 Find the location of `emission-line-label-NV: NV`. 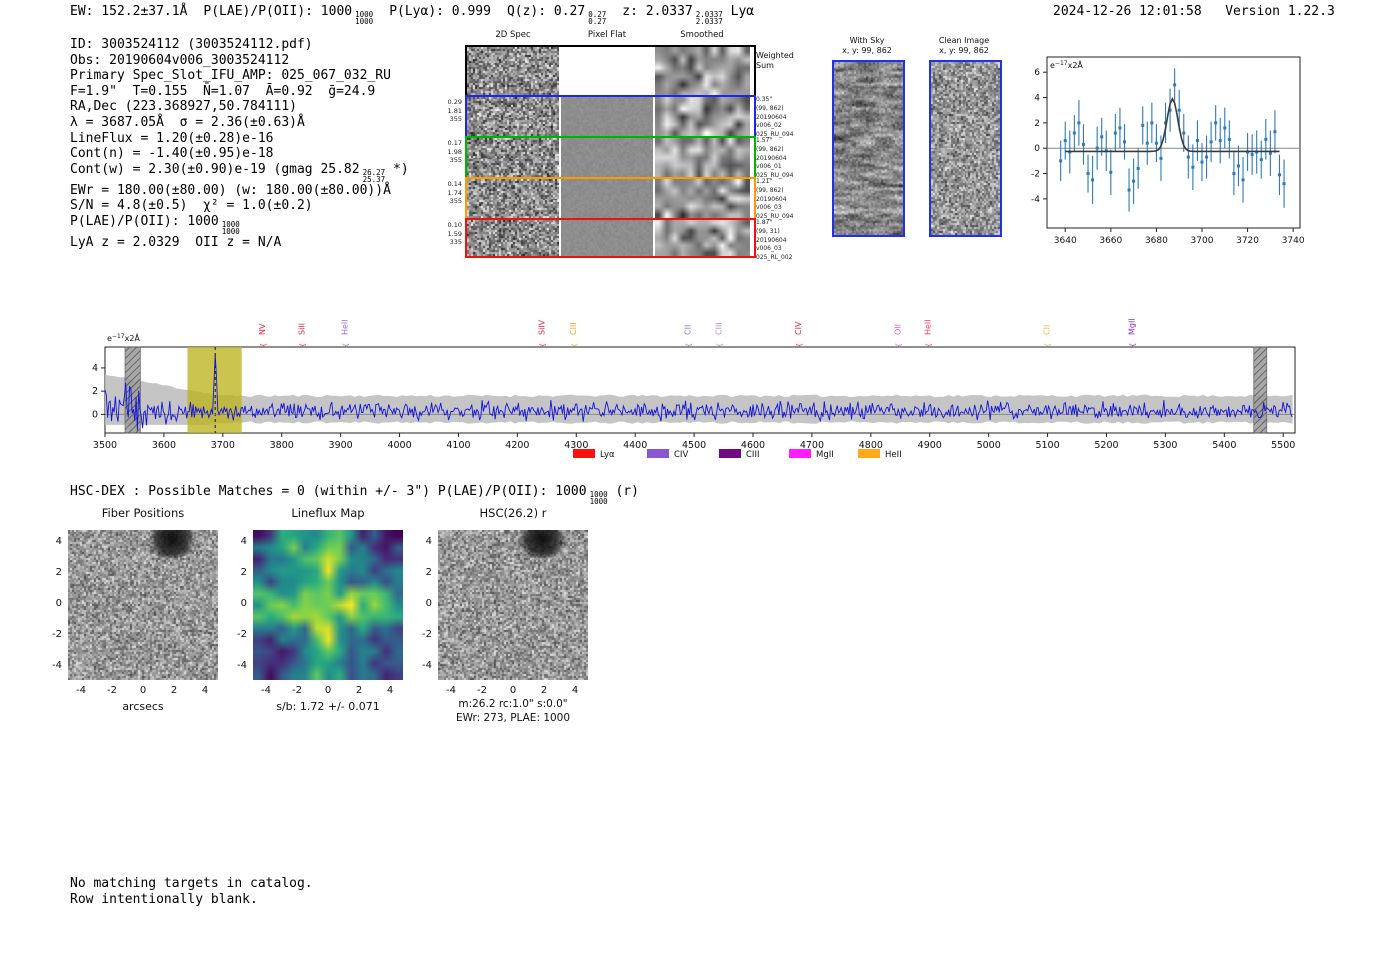

emission-line-label-NV: NV is located at coordinates (262, 329).